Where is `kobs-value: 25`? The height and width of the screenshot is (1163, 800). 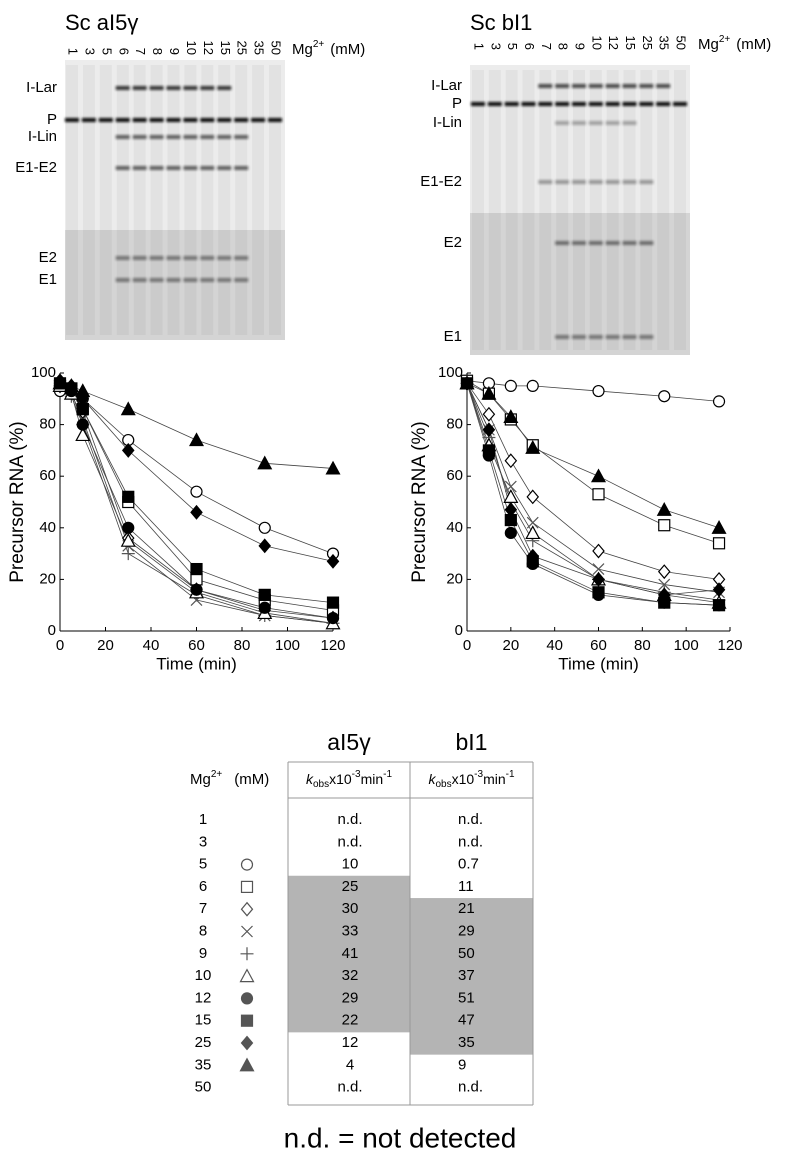
kobs-value: 25 is located at coordinates (350, 886).